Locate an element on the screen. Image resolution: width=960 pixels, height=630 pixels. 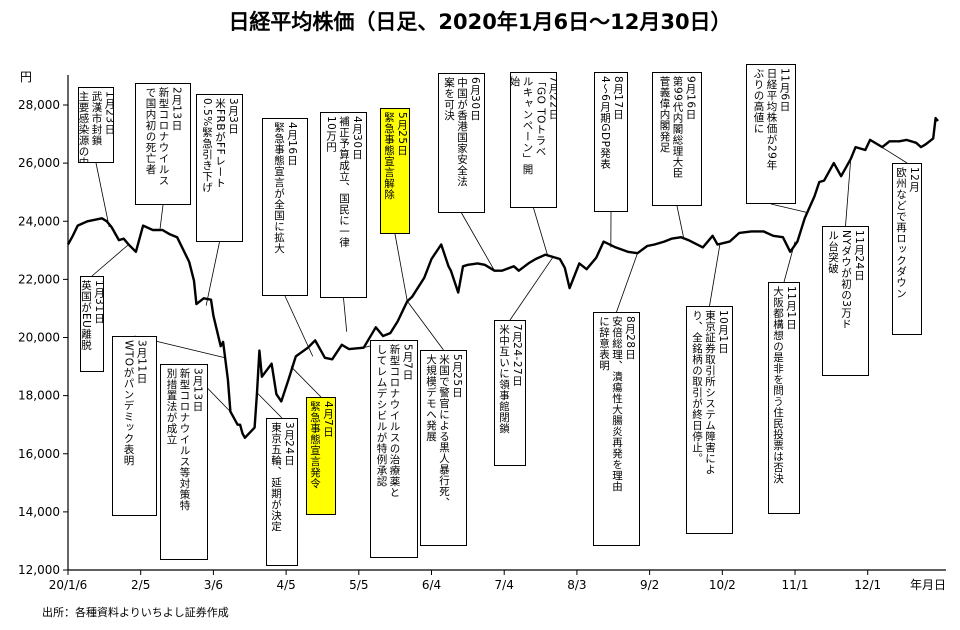
annotation-box: 3月24日 東京五輪、延期が決定 is located at coordinates (282, 492).